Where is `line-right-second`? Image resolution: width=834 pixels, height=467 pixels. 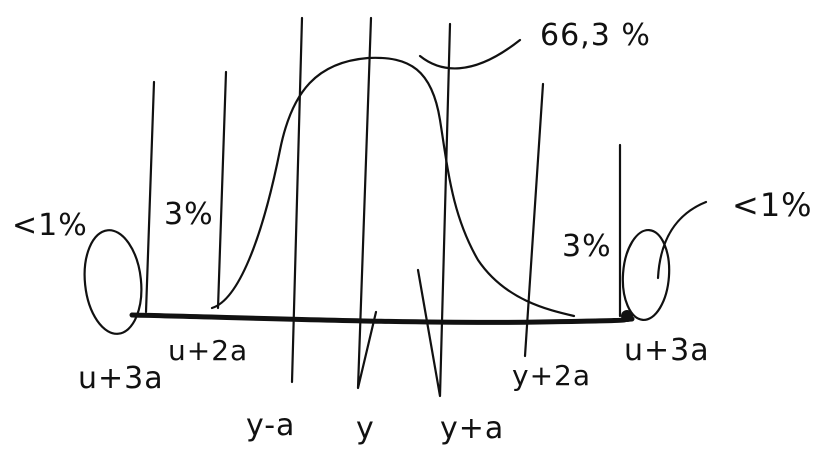 line-right-second is located at coordinates (534, 220).